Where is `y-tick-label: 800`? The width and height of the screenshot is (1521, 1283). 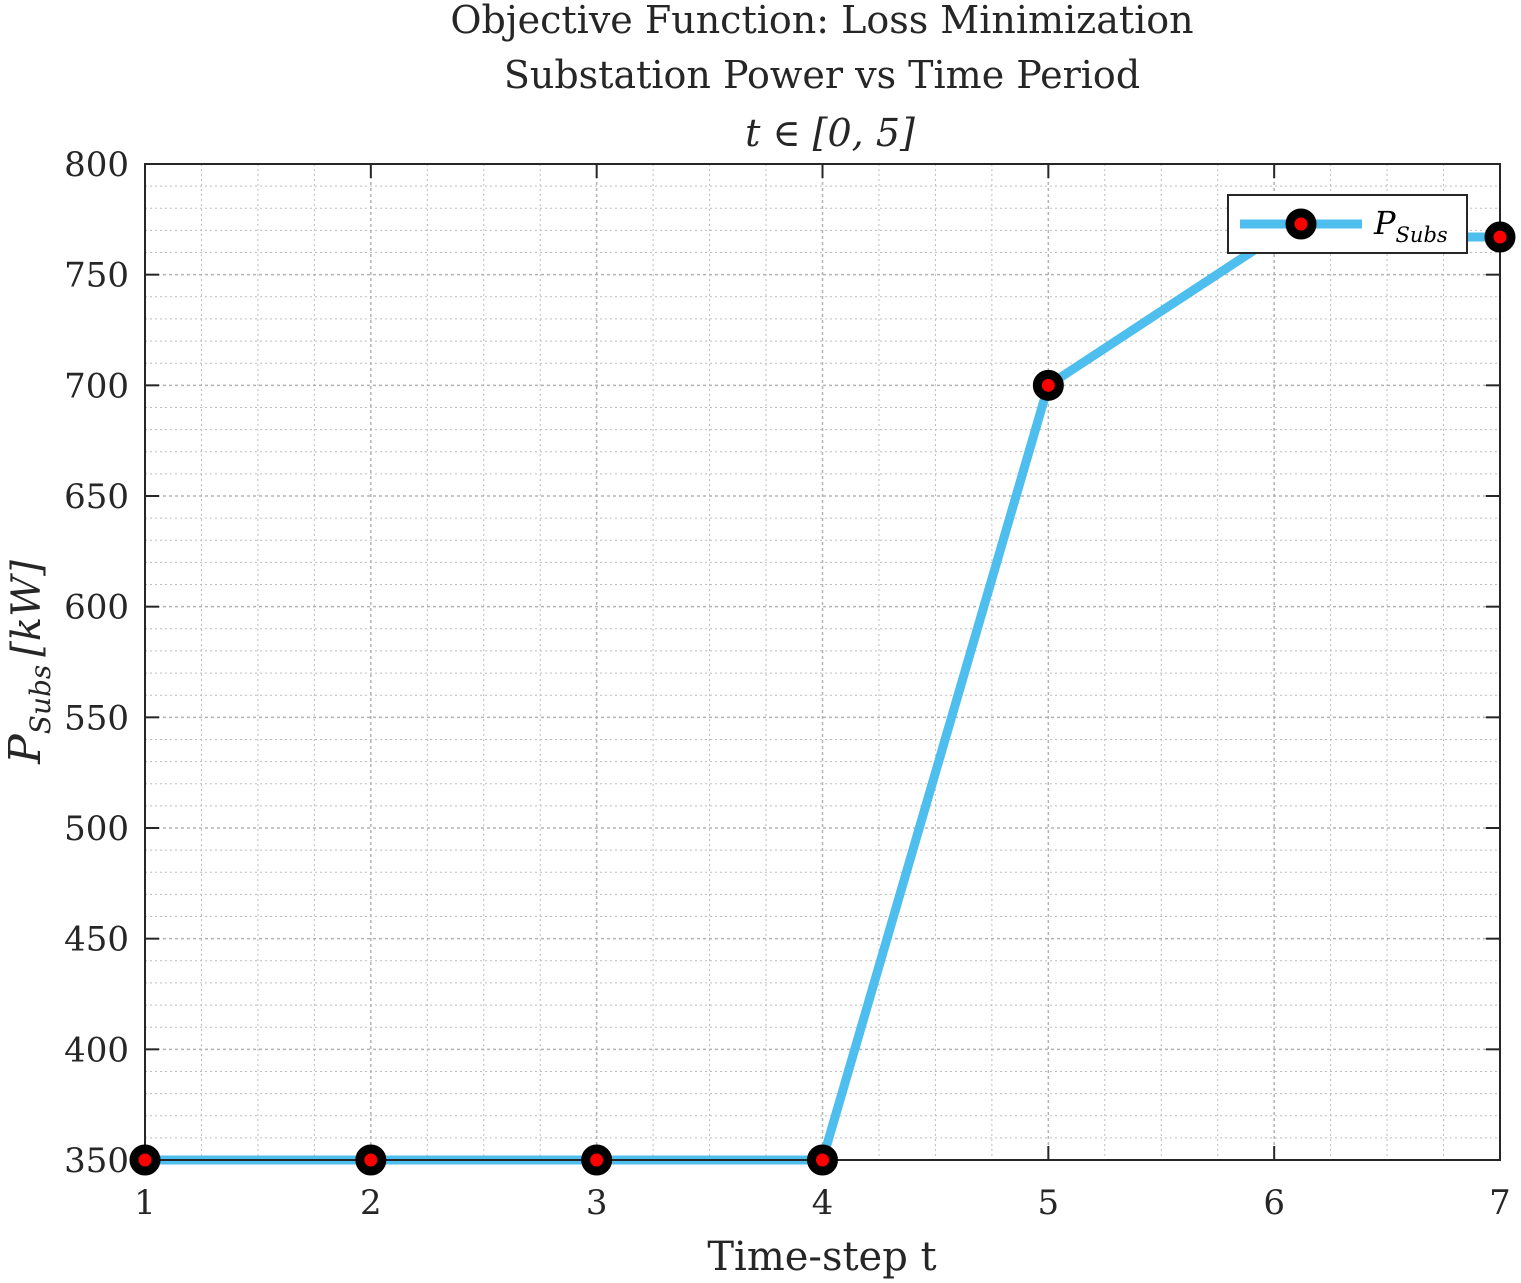 y-tick-label: 800 is located at coordinates (96, 165).